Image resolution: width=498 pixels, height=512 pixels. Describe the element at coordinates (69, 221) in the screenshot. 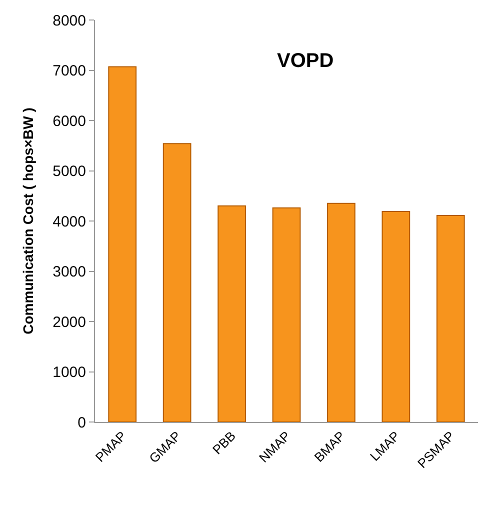

I see `y-tick-label: 4000` at that location.